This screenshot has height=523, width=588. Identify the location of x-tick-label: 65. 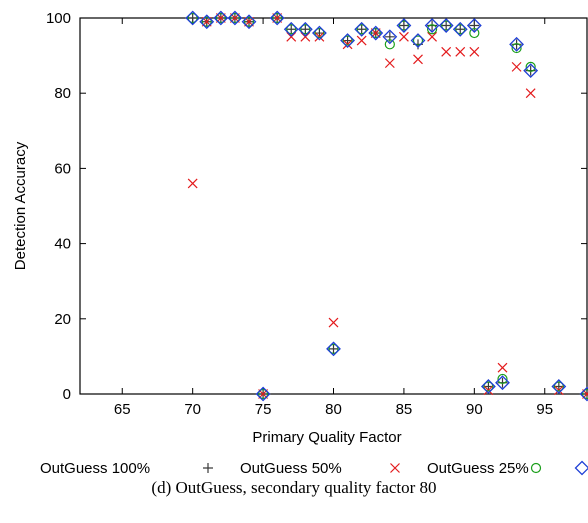
(122, 409).